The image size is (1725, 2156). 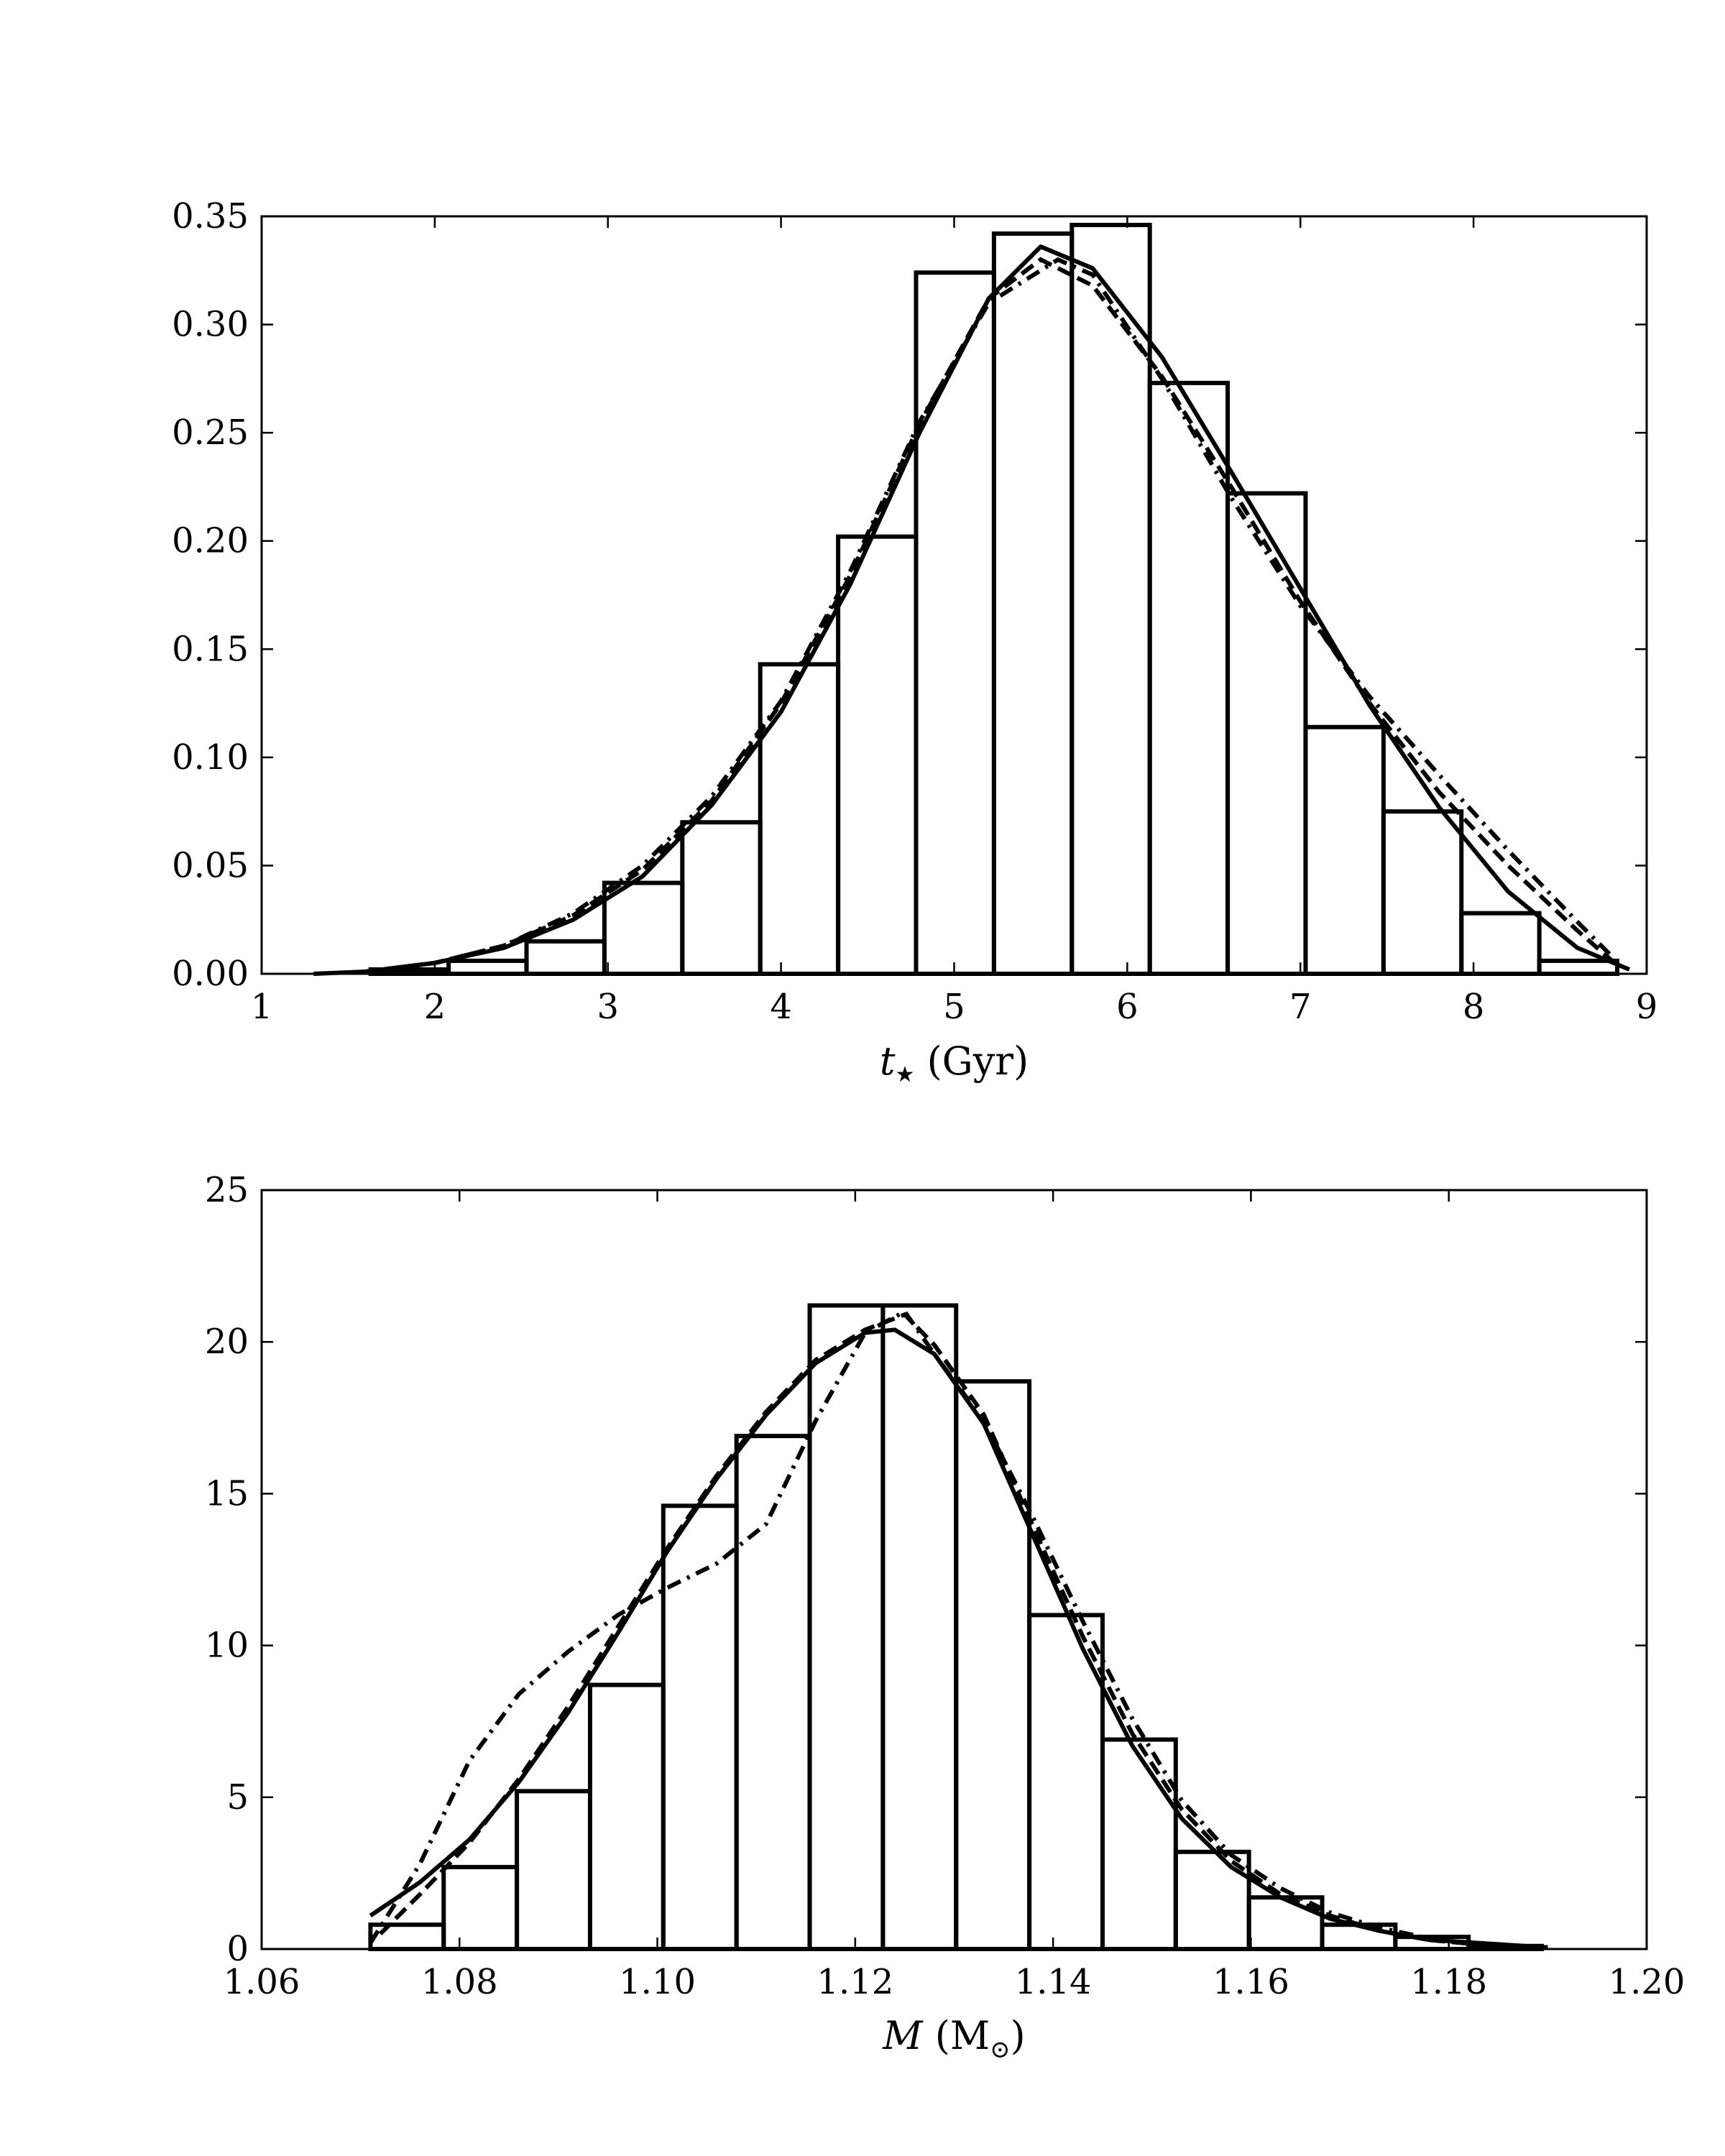 What do you see at coordinates (435, 1007) in the screenshot?
I see `top-x-tick-label: 2` at bounding box center [435, 1007].